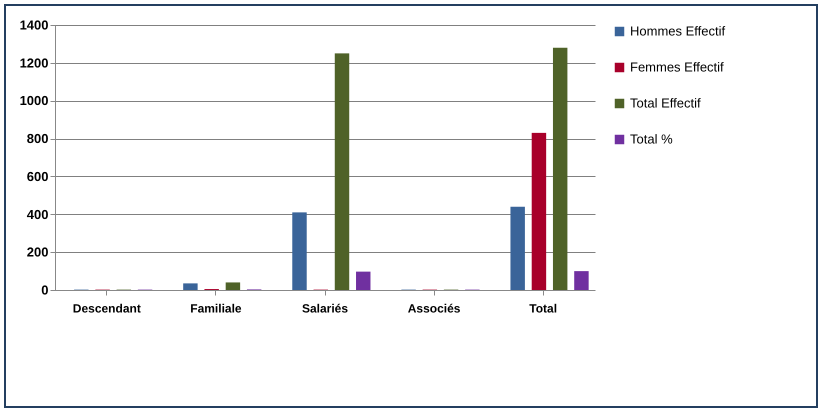 The image size is (824, 416). What do you see at coordinates (34, 62) in the screenshot?
I see `y-tick-label: 1200` at bounding box center [34, 62].